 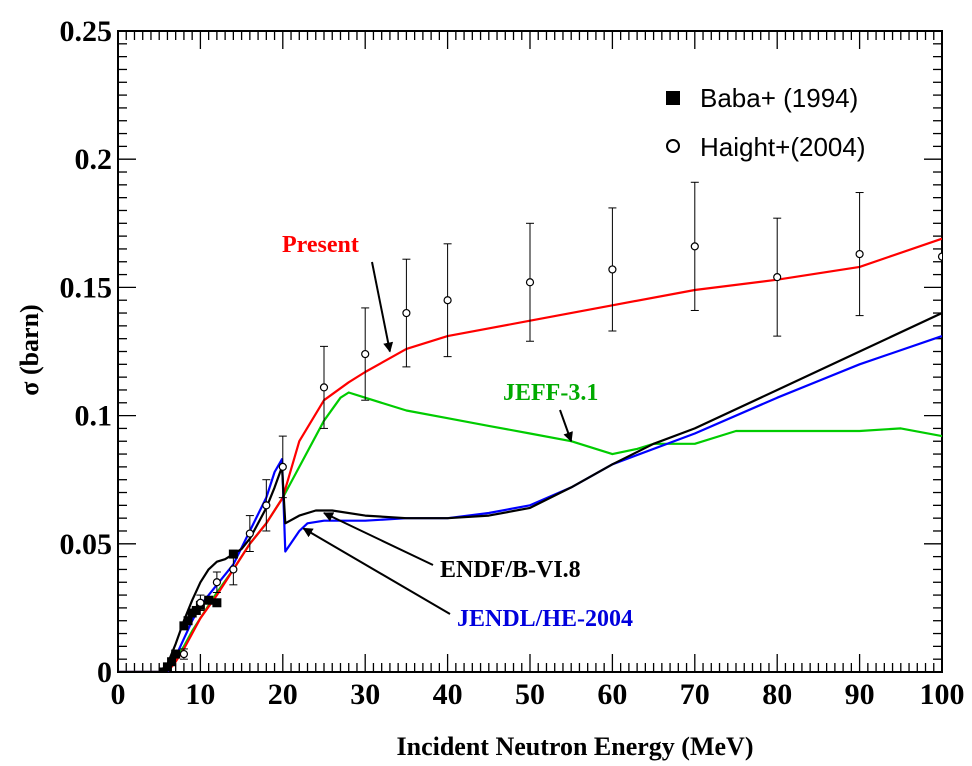 I want to click on x-tick-label: 100, so click(x=942, y=694).